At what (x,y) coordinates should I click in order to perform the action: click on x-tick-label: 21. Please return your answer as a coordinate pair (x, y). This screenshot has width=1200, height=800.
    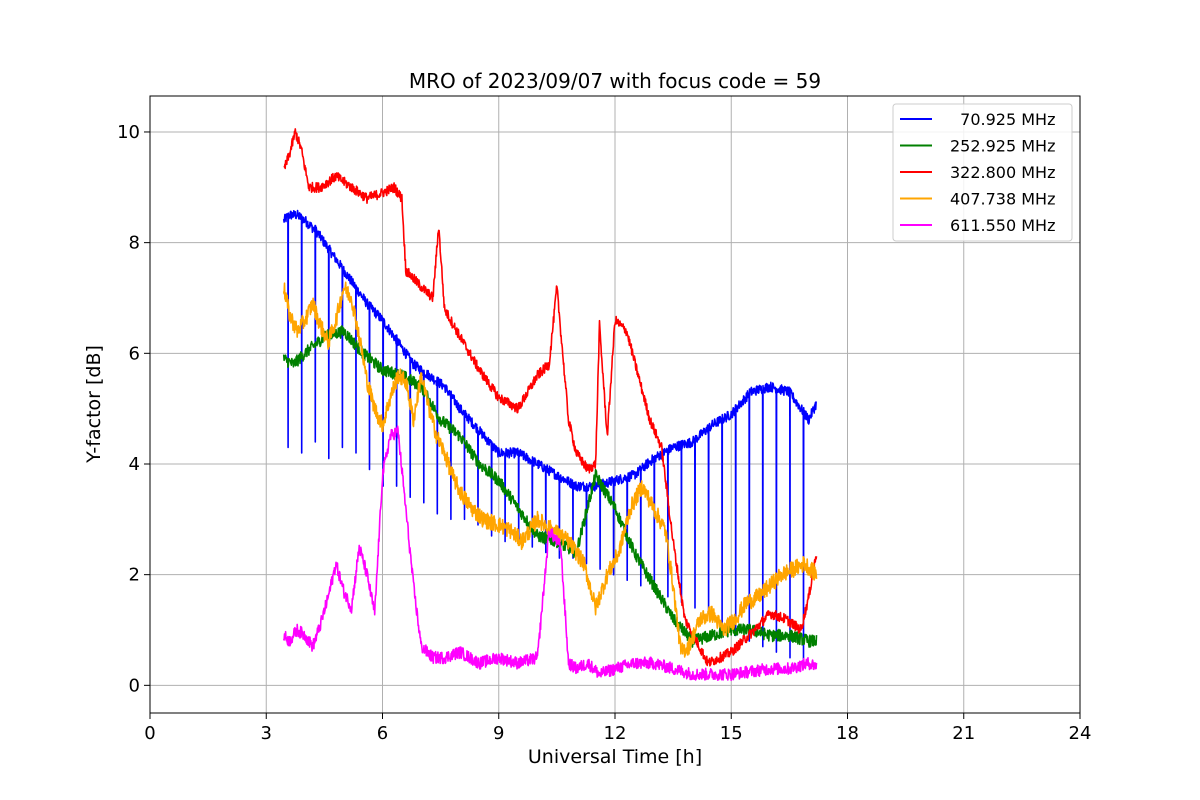
    Looking at the image, I should click on (963, 733).